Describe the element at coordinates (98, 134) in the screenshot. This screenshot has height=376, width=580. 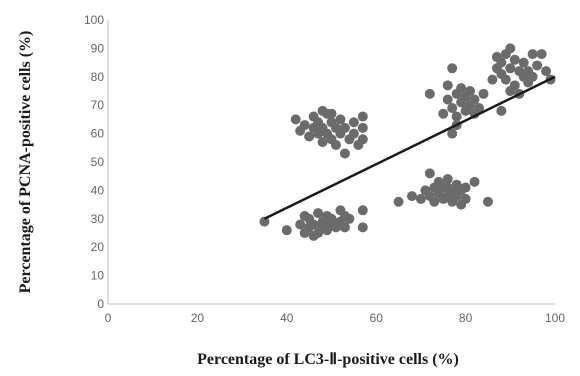
I see `y-tick-label-6: 60` at that location.